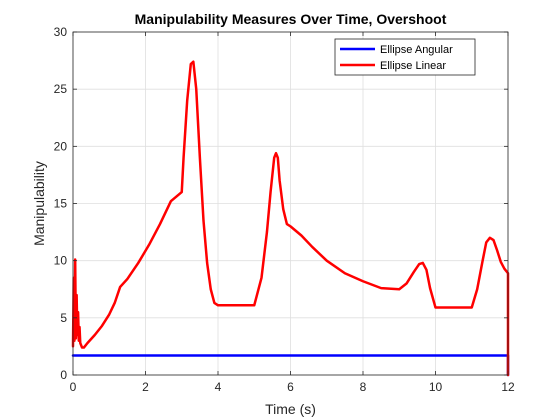  Describe the element at coordinates (63, 375) in the screenshot. I see `y-tick-label: 0` at that location.